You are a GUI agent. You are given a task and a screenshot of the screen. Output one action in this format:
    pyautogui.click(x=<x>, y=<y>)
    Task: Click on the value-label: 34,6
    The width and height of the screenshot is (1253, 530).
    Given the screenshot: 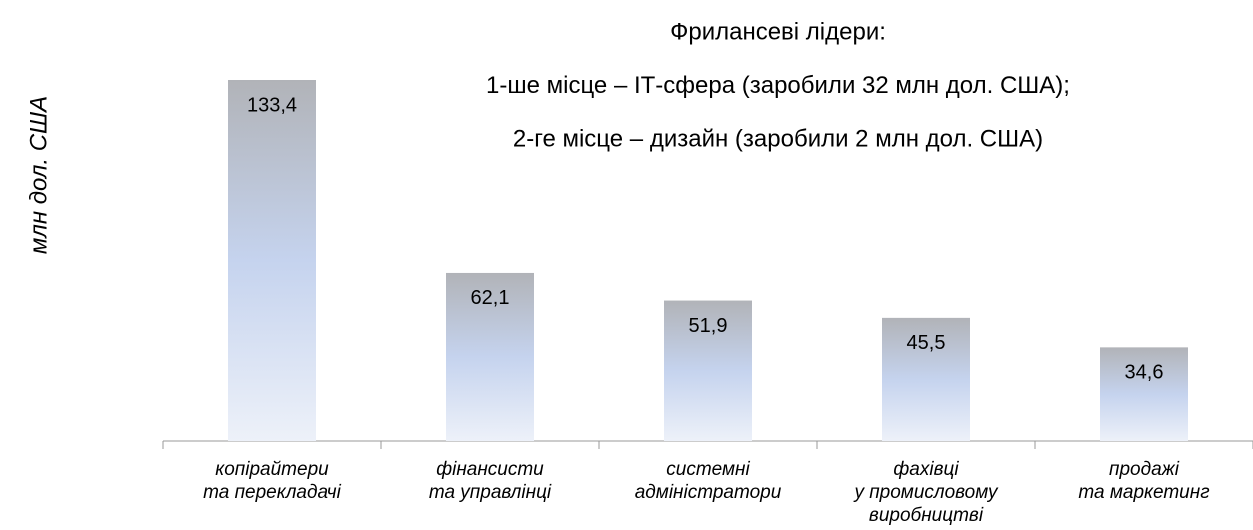 What is the action you would take?
    pyautogui.click(x=1144, y=373)
    